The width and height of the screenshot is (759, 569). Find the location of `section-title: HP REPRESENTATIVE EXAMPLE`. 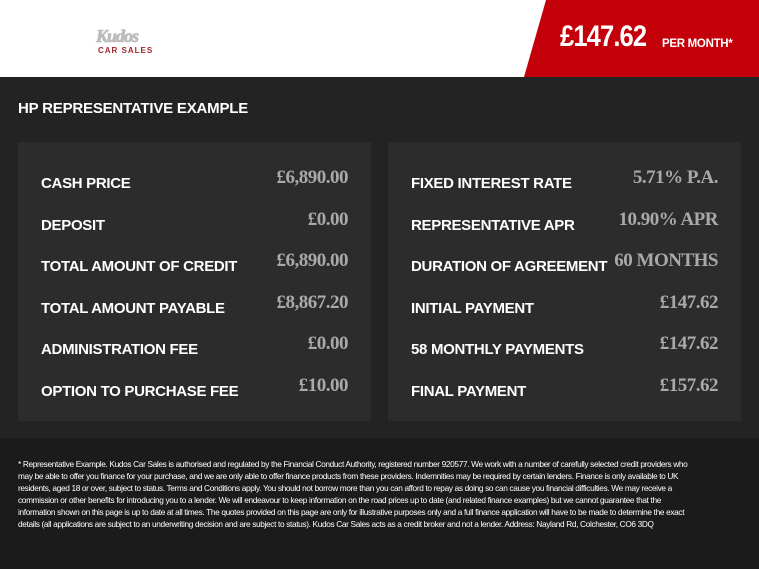

section-title: HP REPRESENTATIVE EXAMPLE is located at coordinates (133, 108).